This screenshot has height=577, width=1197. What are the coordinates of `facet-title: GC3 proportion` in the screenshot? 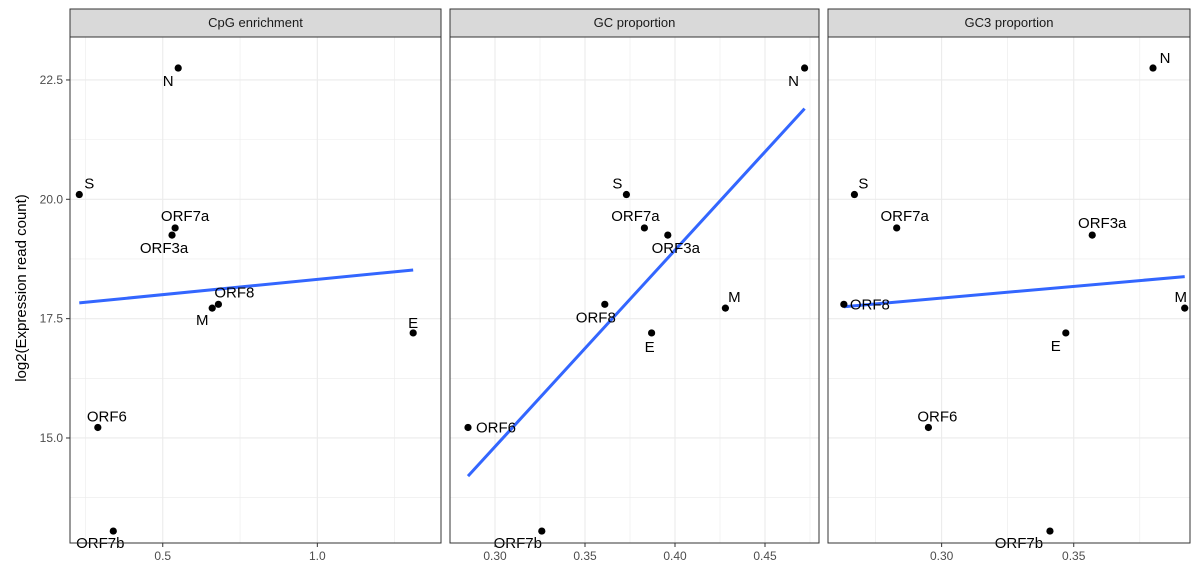 It's located at (1009, 22).